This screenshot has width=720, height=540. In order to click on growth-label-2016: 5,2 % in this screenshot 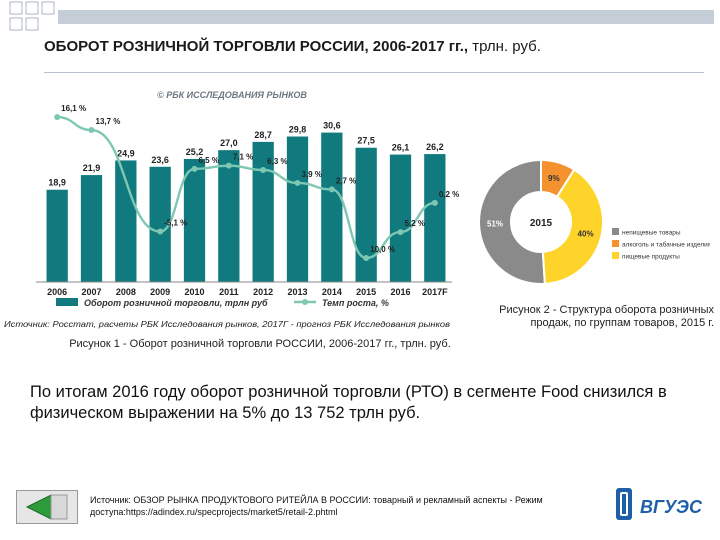, I will do `click(415, 223)`.